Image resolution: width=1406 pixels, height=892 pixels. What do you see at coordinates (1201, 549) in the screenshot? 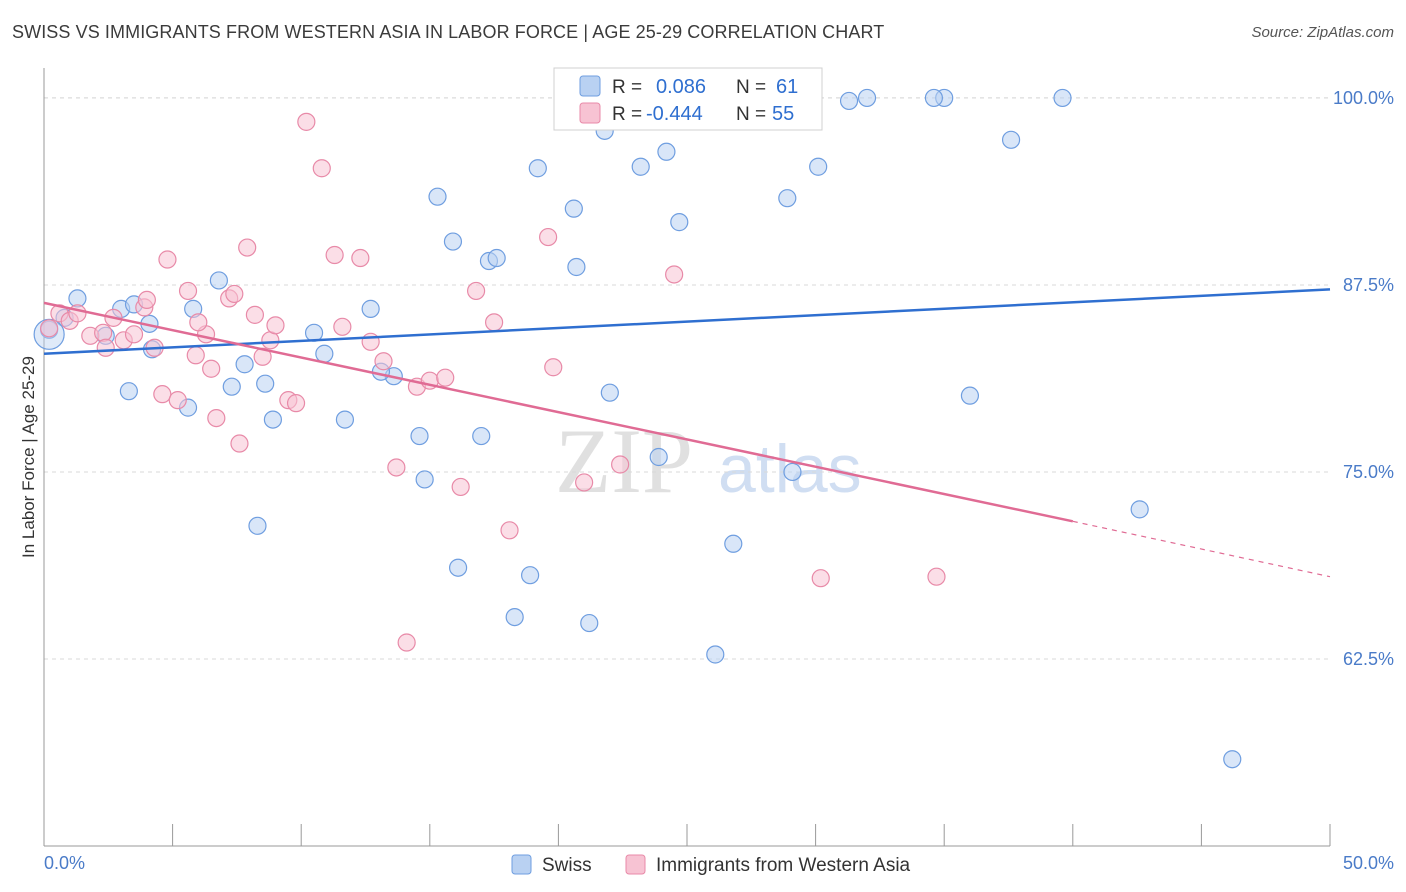
I see `western-asia-trend-extension` at bounding box center [1201, 549].